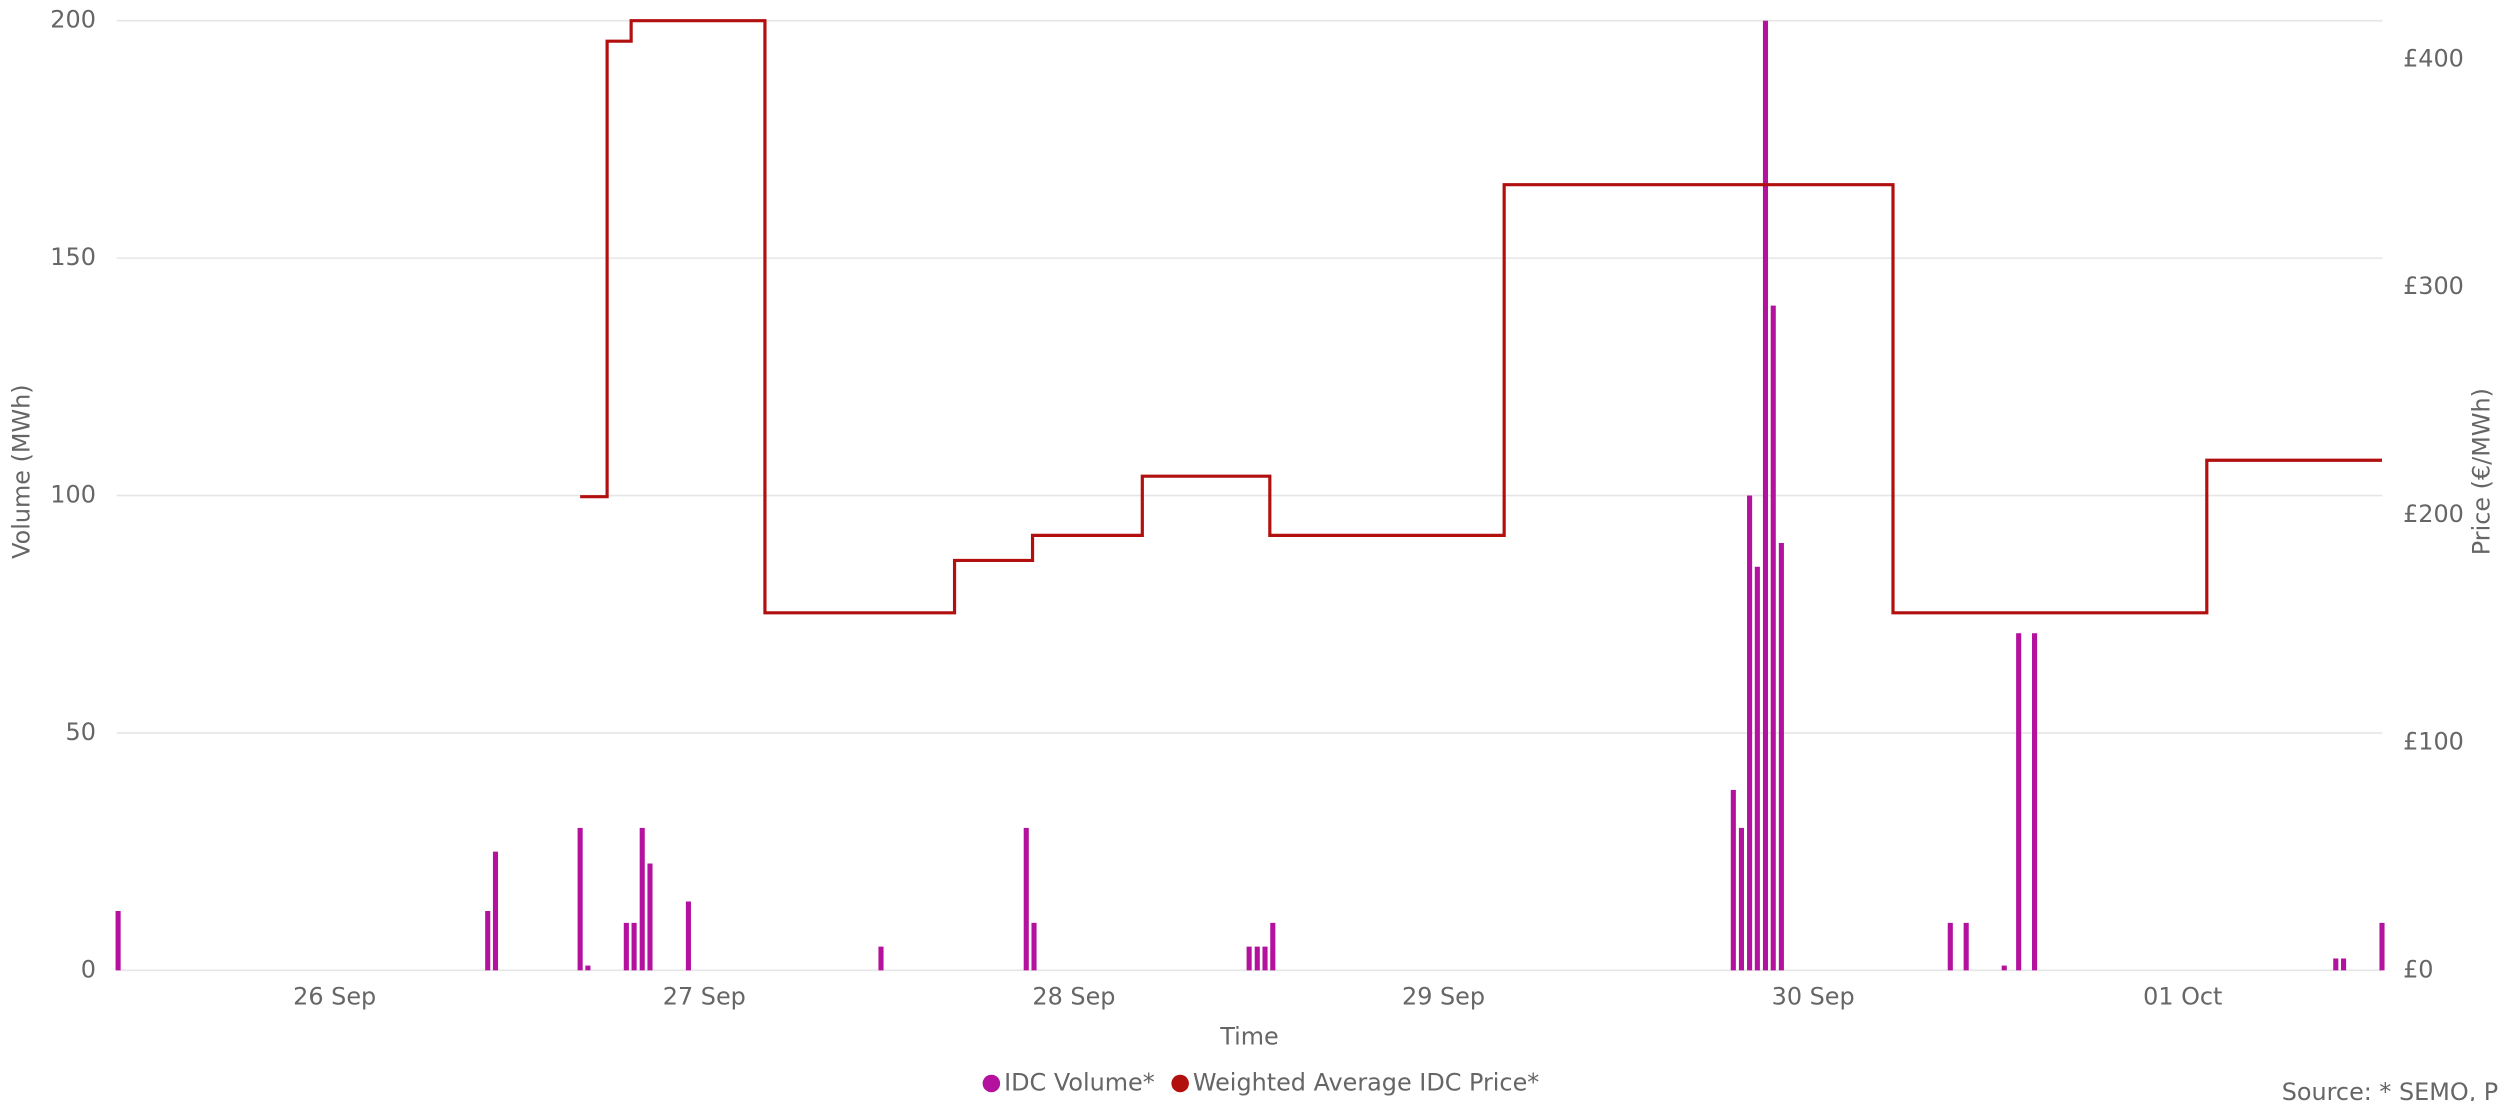 The height and width of the screenshot is (1101, 2499). I want to click on x-axis-title: Time, so click(1248, 1036).